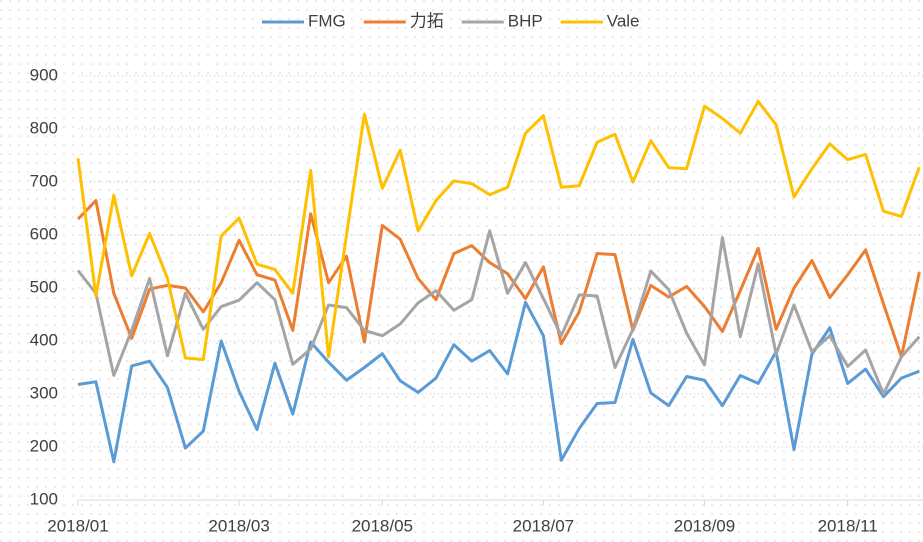 The width and height of the screenshot is (923, 542). What do you see at coordinates (623, 20) in the screenshot?
I see `legend-label: Vale` at bounding box center [623, 20].